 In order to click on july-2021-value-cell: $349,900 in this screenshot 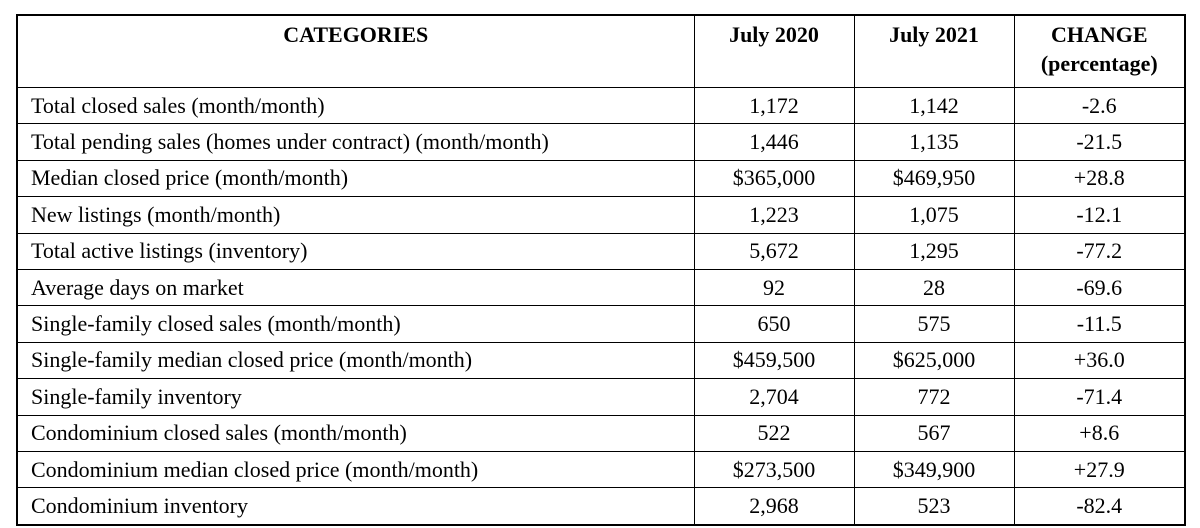, I will do `click(934, 469)`.